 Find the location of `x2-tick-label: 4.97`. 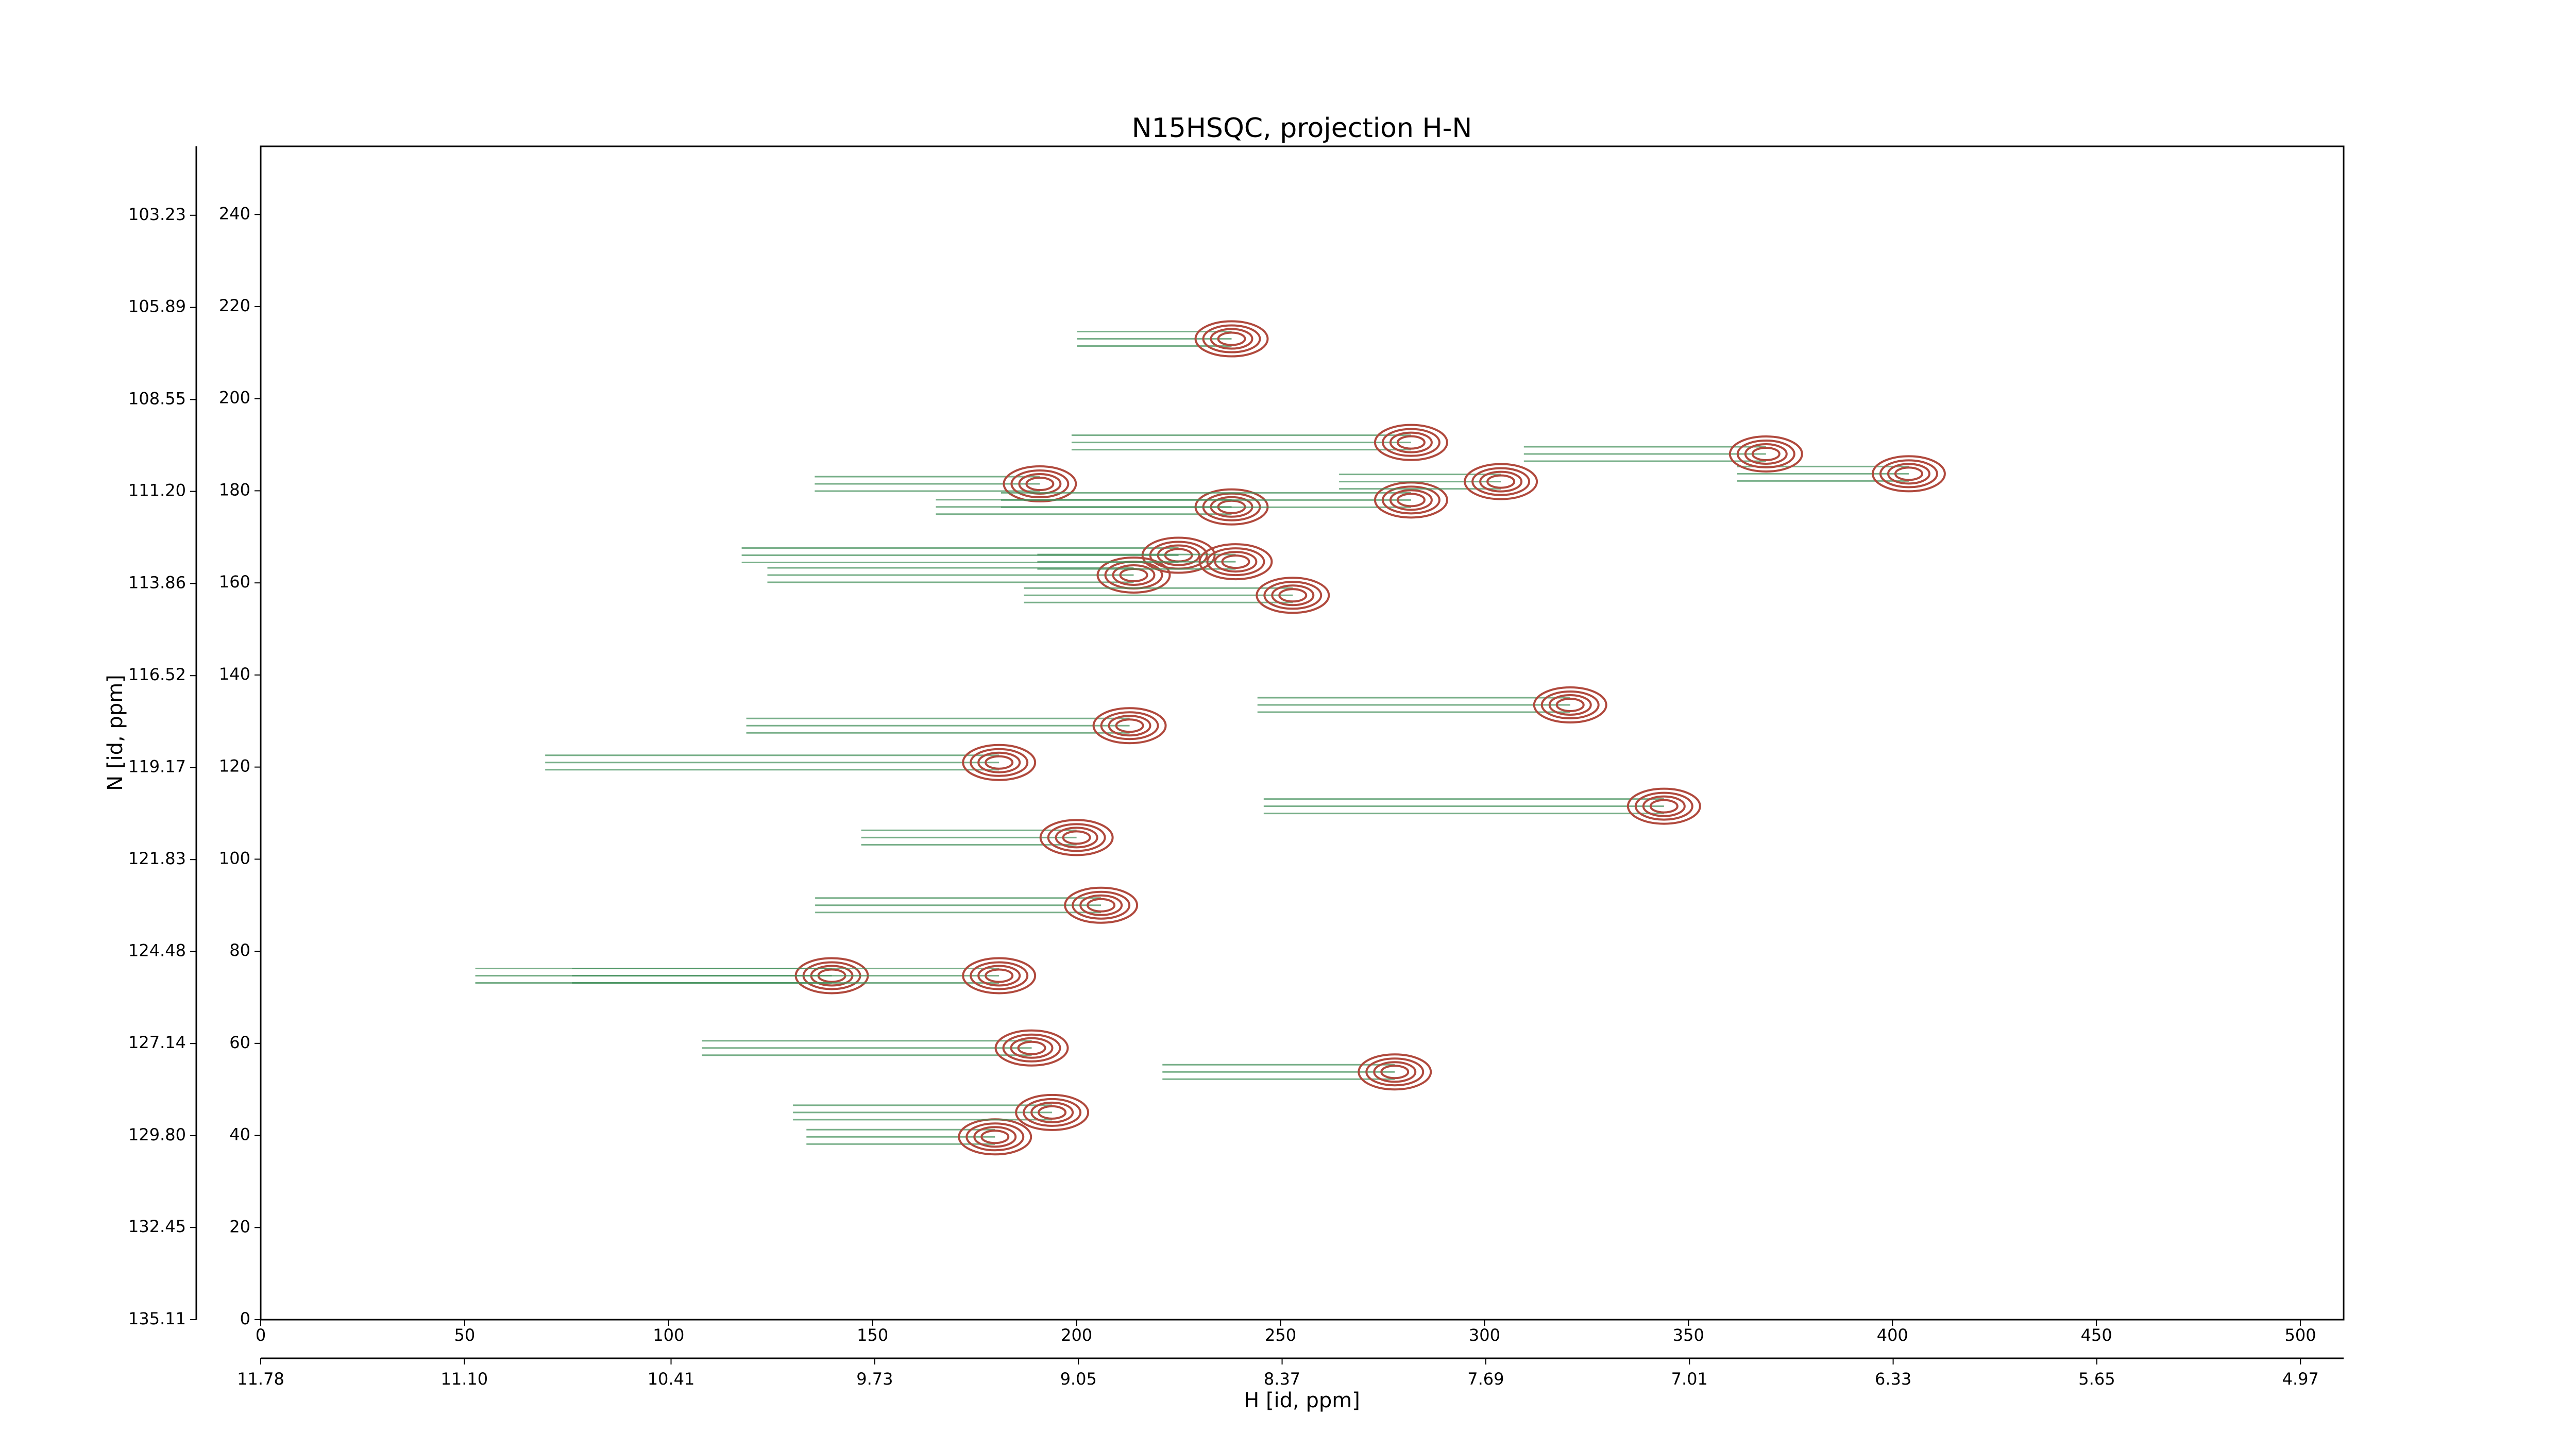

x2-tick-label: 4.97 is located at coordinates (2300, 1379).